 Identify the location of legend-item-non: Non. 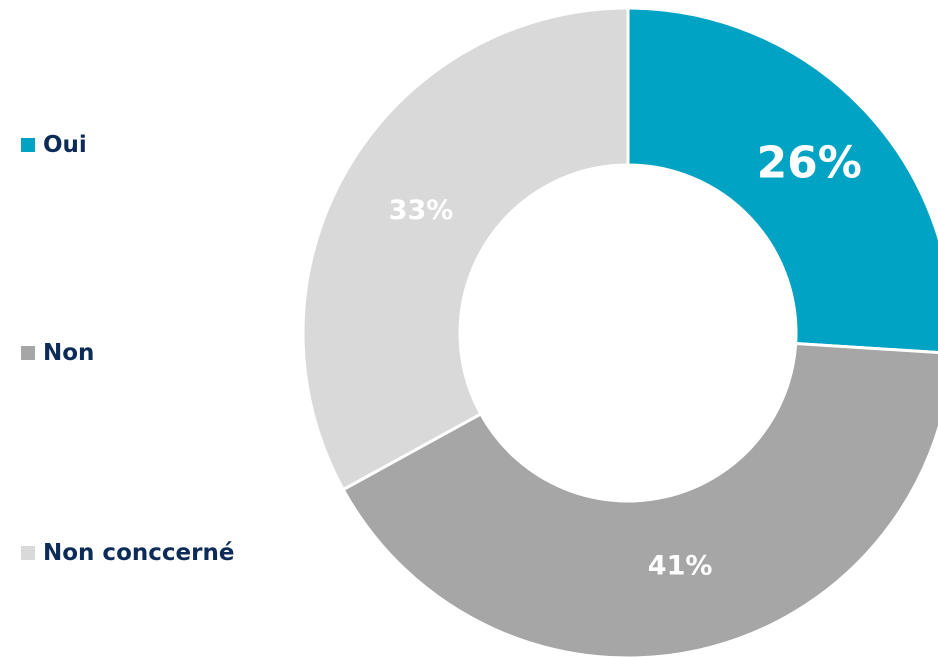
(57, 353).